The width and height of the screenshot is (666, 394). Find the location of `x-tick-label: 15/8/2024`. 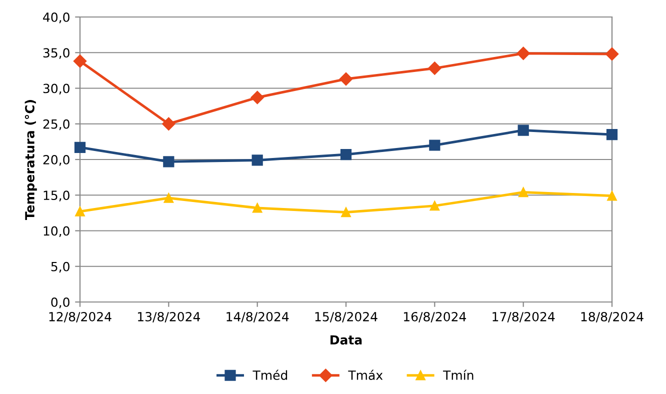

x-tick-label: 15/8/2024 is located at coordinates (346, 317).